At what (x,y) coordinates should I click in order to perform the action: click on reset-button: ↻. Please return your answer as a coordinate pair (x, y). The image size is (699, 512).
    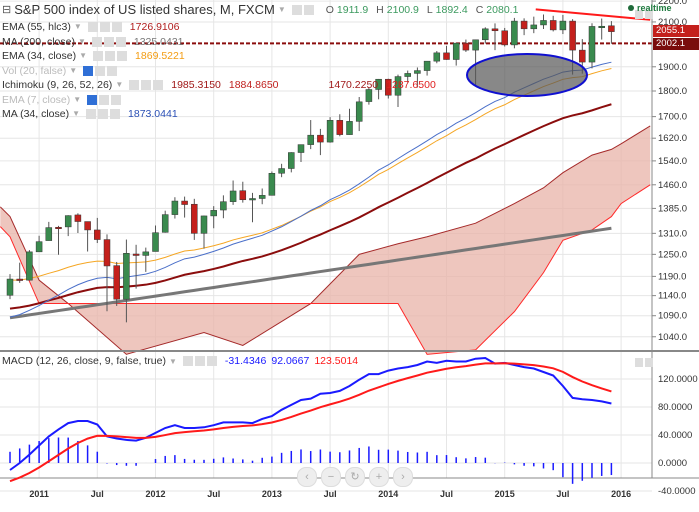
    Looking at the image, I should click on (355, 477).